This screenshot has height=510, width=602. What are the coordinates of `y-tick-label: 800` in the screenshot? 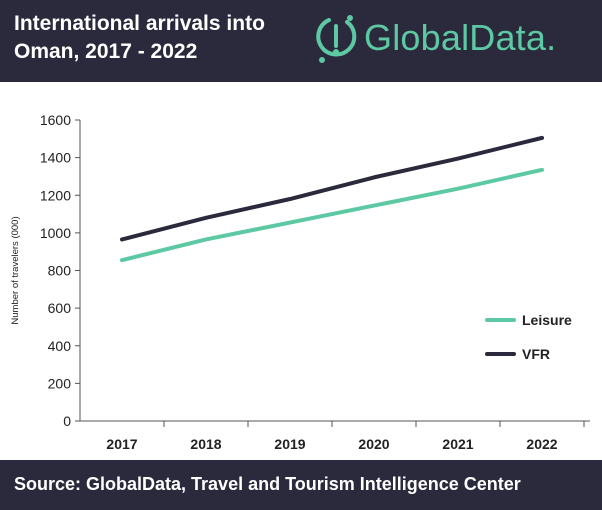 It's located at (60, 271).